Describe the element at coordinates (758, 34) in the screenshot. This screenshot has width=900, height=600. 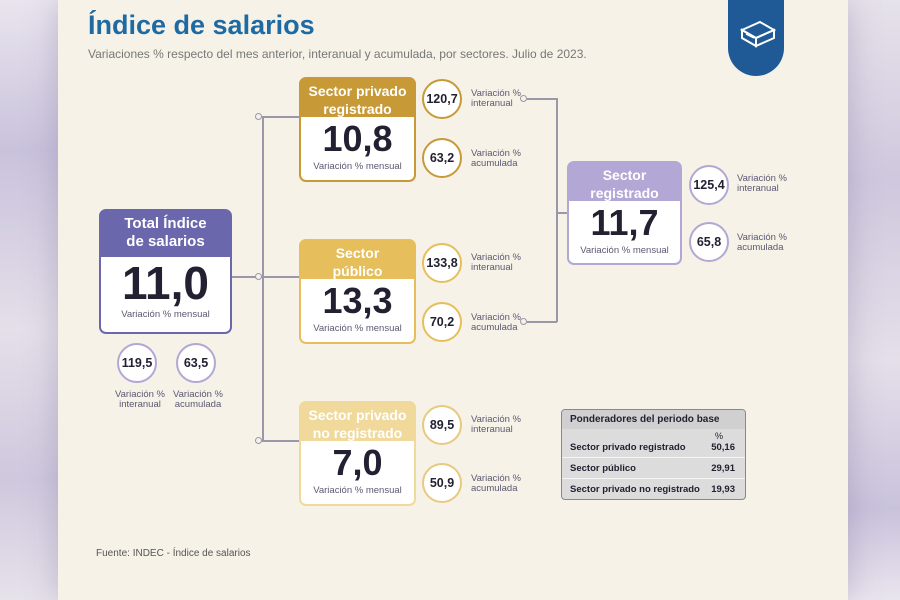
I see `cash-icon` at that location.